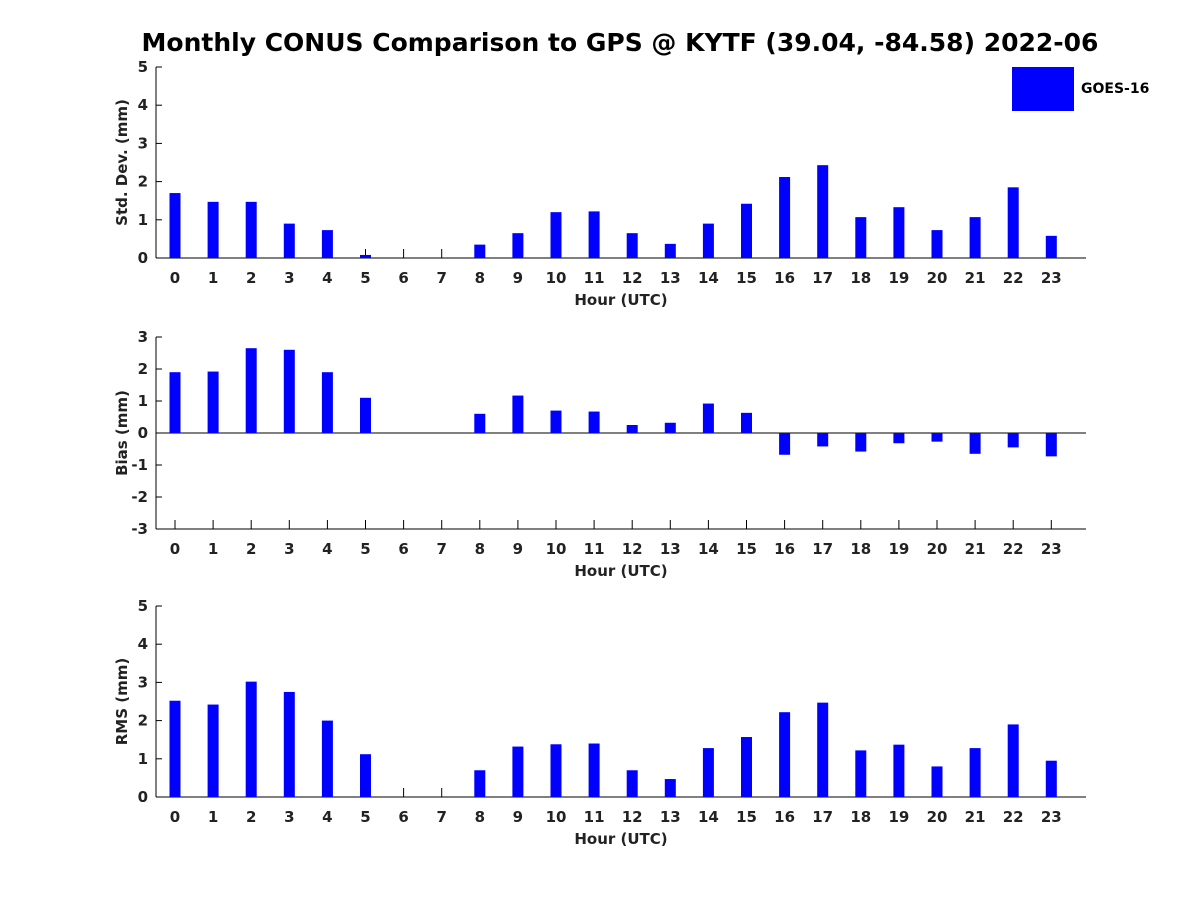 This screenshot has width=1200, height=900. What do you see at coordinates (175, 278) in the screenshot?
I see `x-tick-label: 0` at bounding box center [175, 278].